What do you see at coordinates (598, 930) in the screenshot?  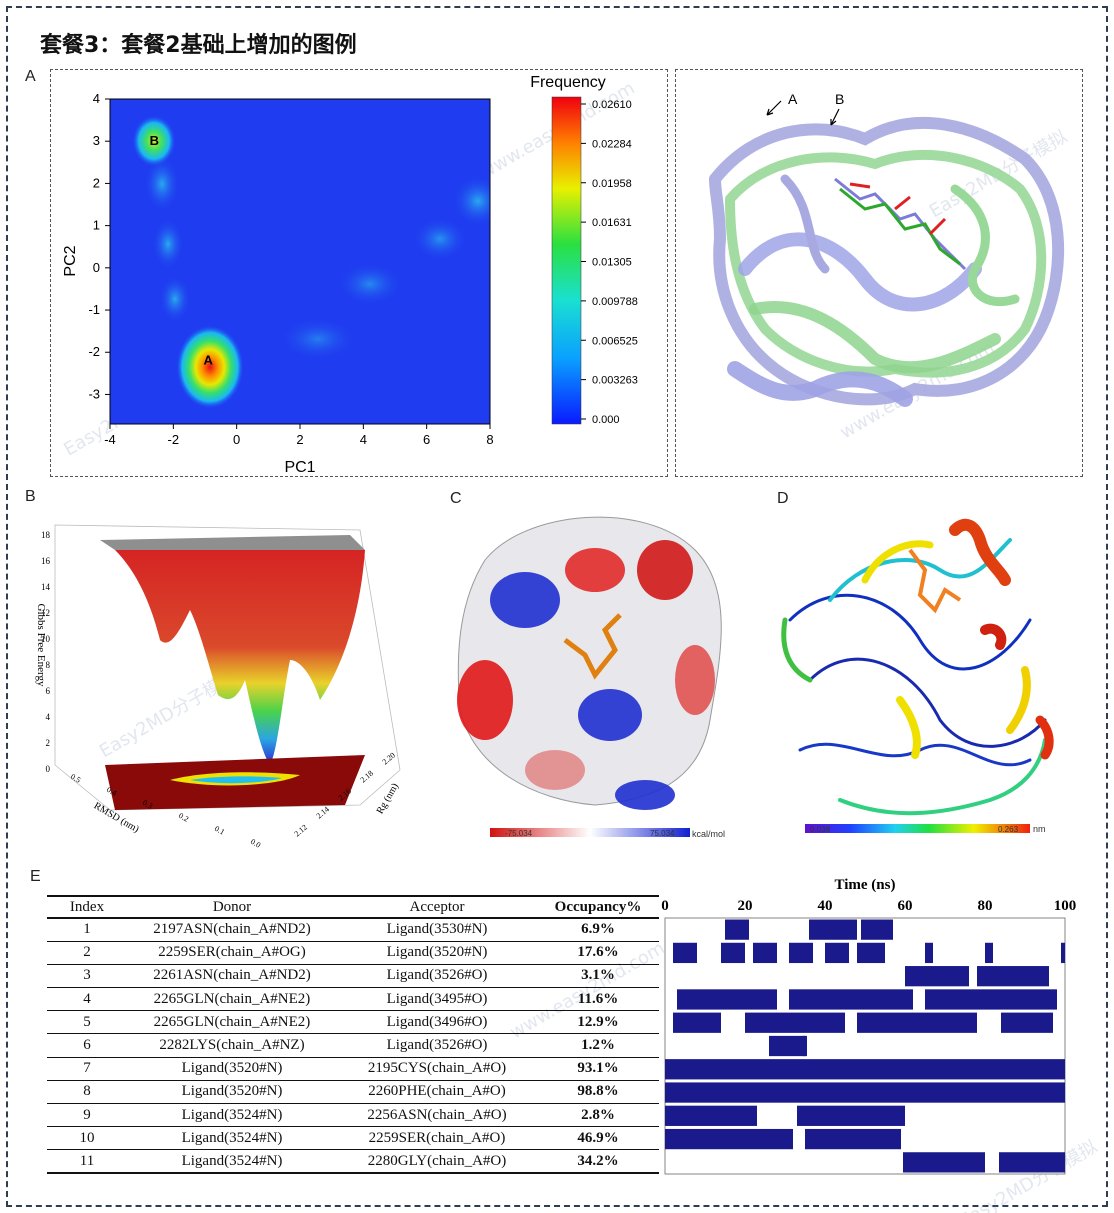 I see `row-occupancy: 6.9%` at bounding box center [598, 930].